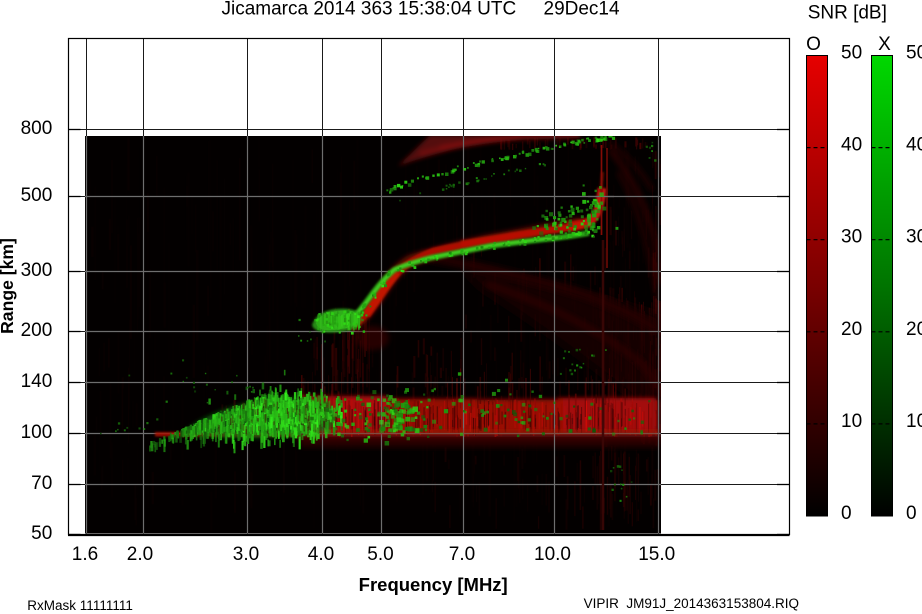  What do you see at coordinates (37, 270) in the screenshot?
I see `svg-text: 300` at bounding box center [37, 270].